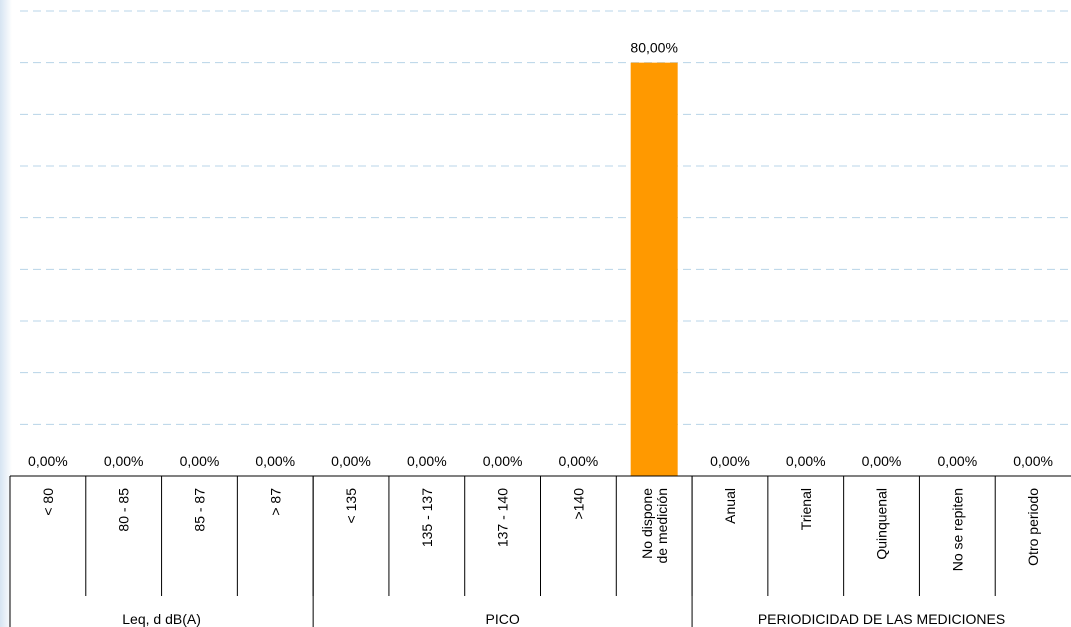 The width and height of the screenshot is (1071, 627). Describe the element at coordinates (653, 48) in the screenshot. I see `value-label: 80,00%` at that location.